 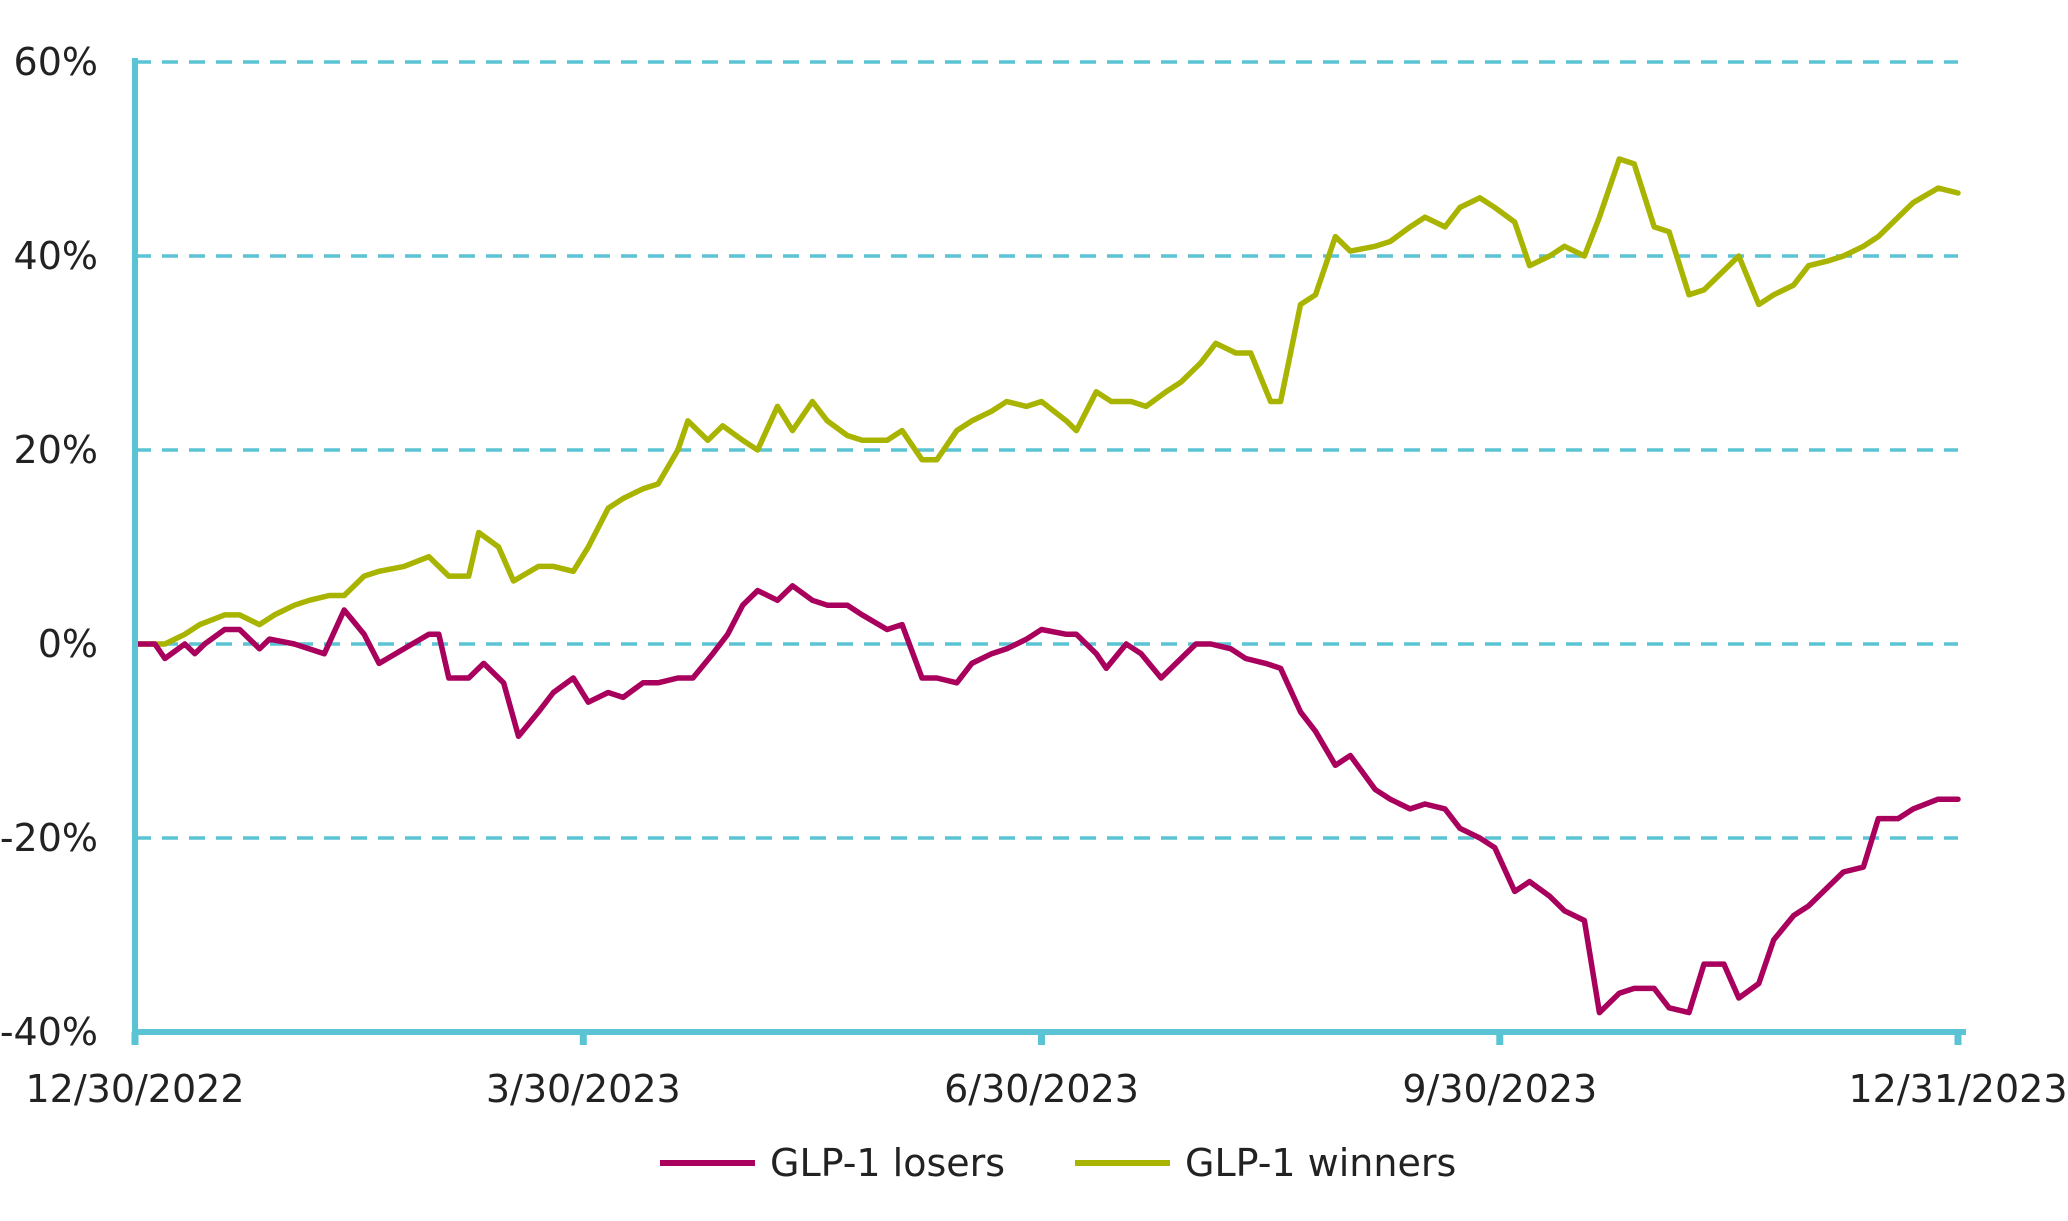 I want to click on x-tick-label: 12/31/2023, so click(x=1957, y=1089).